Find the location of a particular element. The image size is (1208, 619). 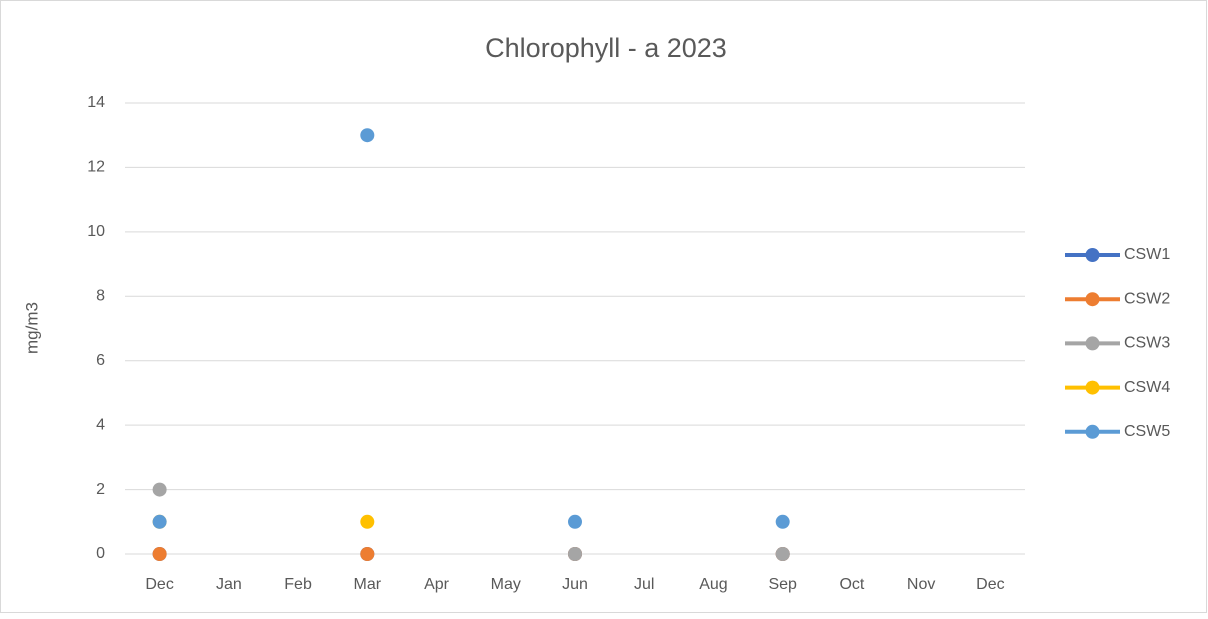

x-tick-label: Apr is located at coordinates (437, 584).